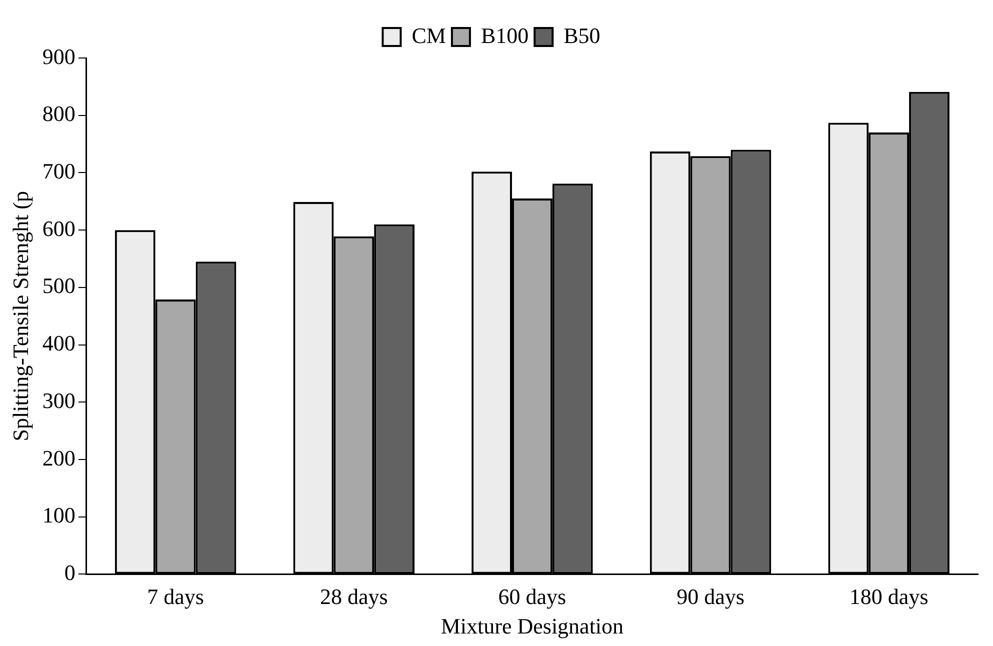 The height and width of the screenshot is (646, 993). Describe the element at coordinates (59, 457) in the screenshot. I see `y-tick-label: 200` at that location.